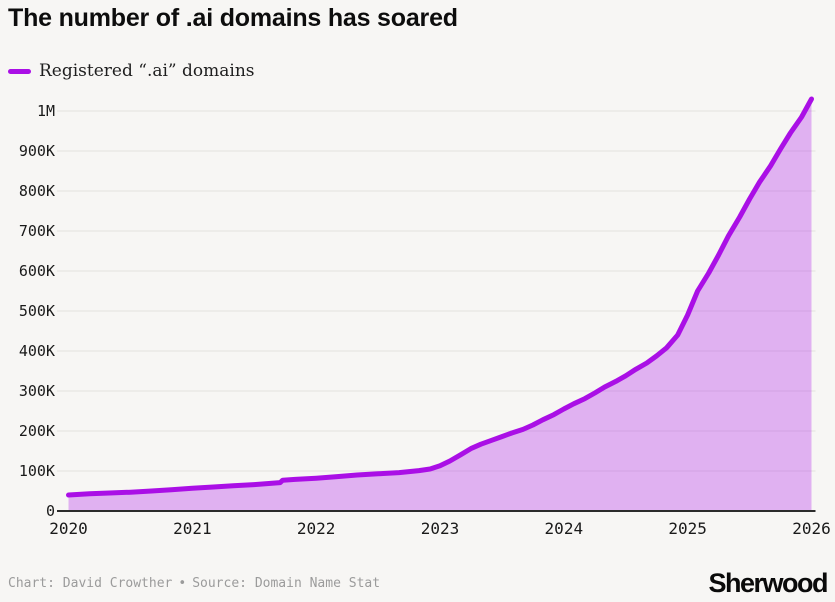 The height and width of the screenshot is (602, 835). I want to click on x-tick-label: 2022, so click(316, 528).